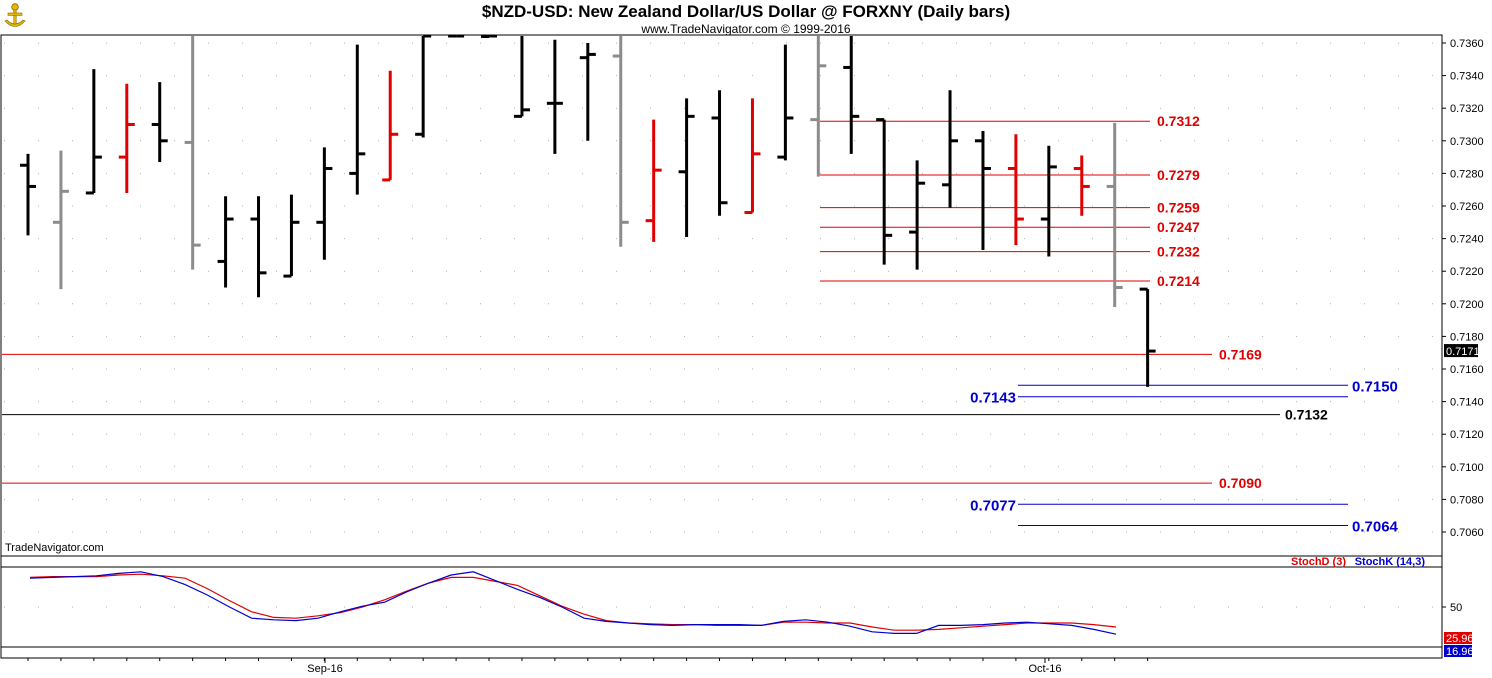 The height and width of the screenshot is (678, 1492). I want to click on y-tick-label: 0.7260, so click(1467, 207).